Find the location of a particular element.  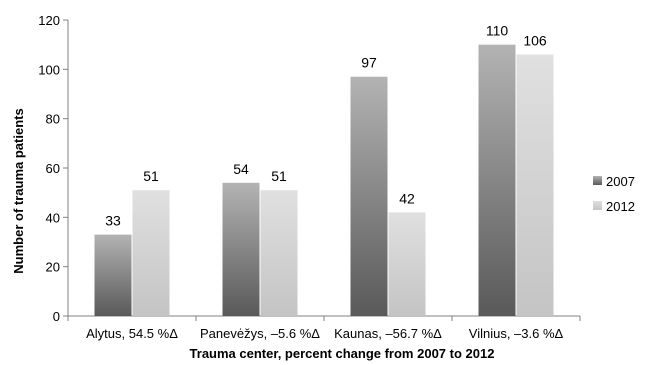

y-tick-label: 40 is located at coordinates (53, 217).